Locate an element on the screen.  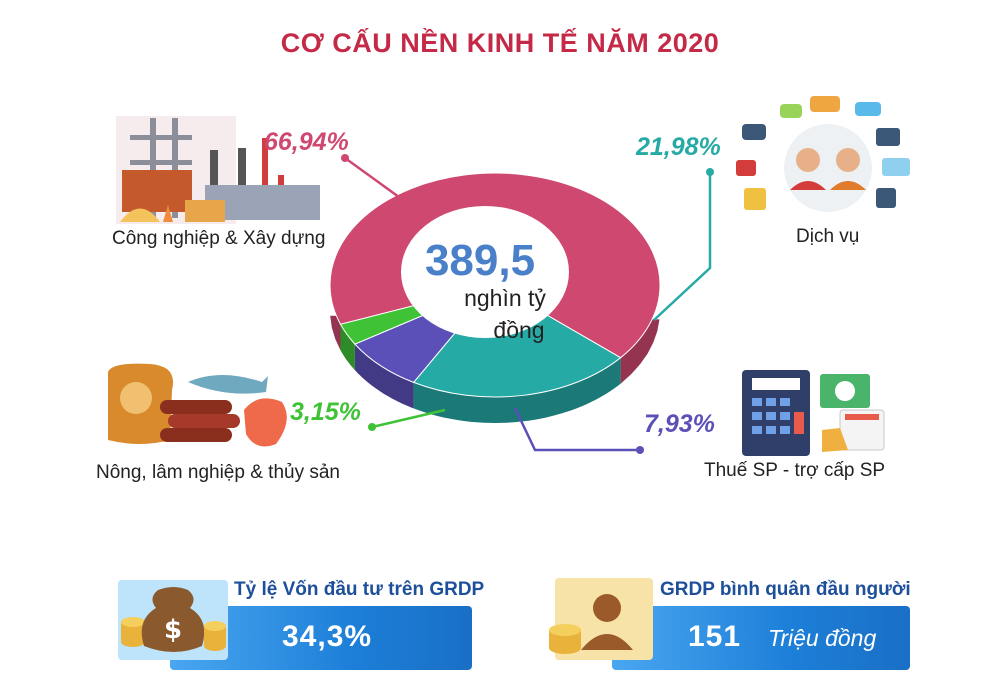
center-value: 389,5 is located at coordinates (480, 260).